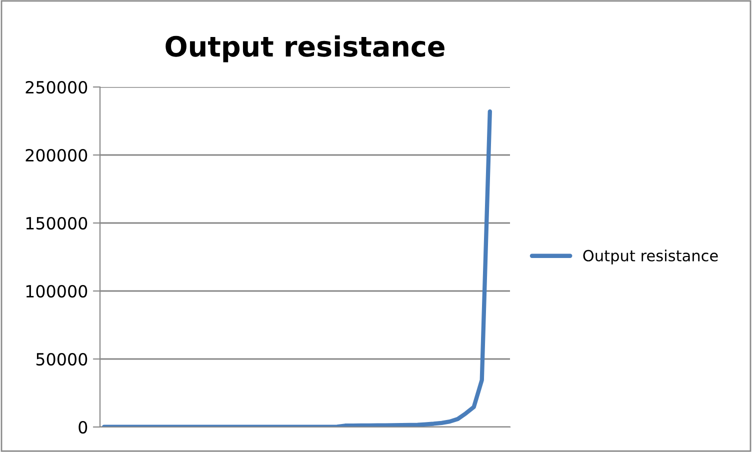  What do you see at coordinates (57, 291) in the screenshot?
I see `y-tick-label: 100000` at bounding box center [57, 291].